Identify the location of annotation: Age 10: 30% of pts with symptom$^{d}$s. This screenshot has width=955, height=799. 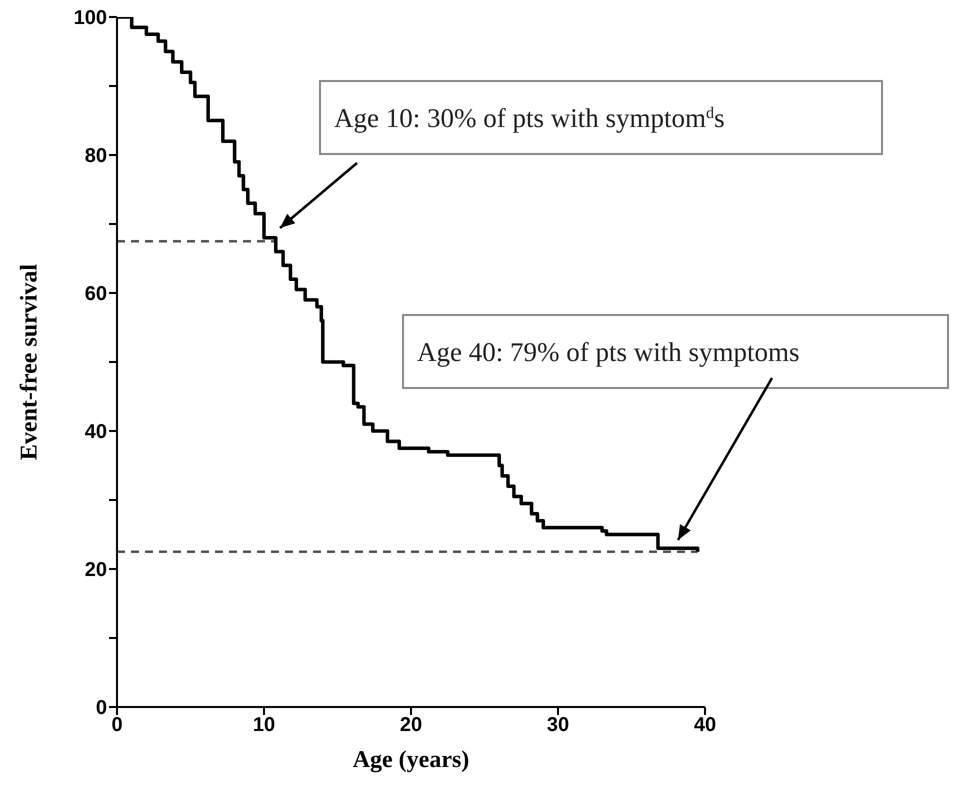
(529, 118).